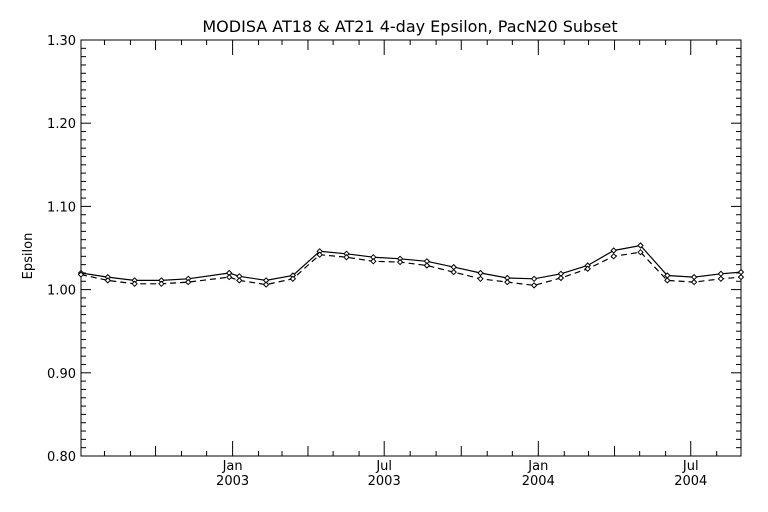  What do you see at coordinates (28, 256) in the screenshot?
I see `y-axis-label: Epsilon` at bounding box center [28, 256].